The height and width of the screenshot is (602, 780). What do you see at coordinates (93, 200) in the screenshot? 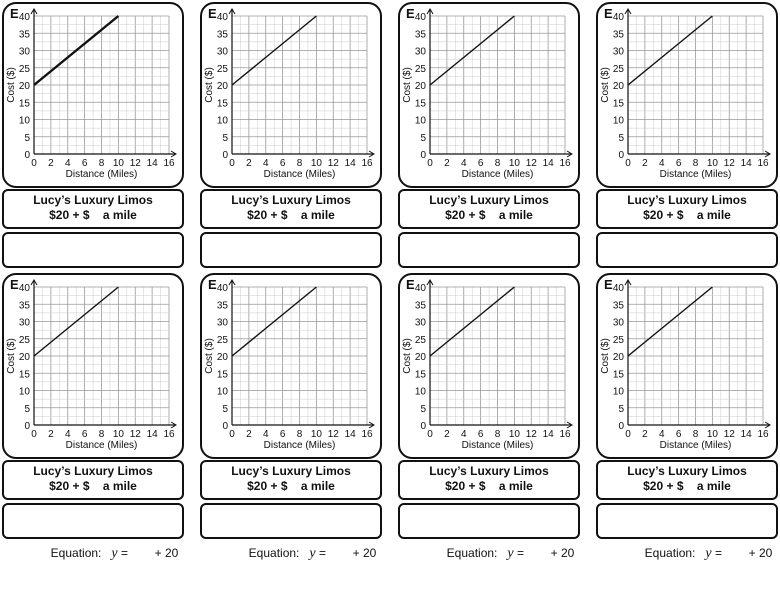
I see `company-name: Lucy’s Luxury Limos` at bounding box center [93, 200].